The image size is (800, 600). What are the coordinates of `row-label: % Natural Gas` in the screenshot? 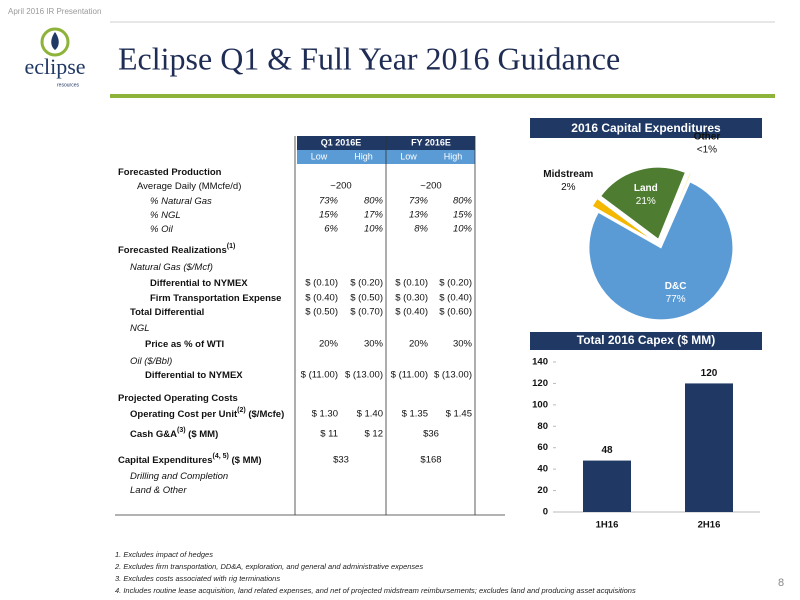 It's located at (181, 201).